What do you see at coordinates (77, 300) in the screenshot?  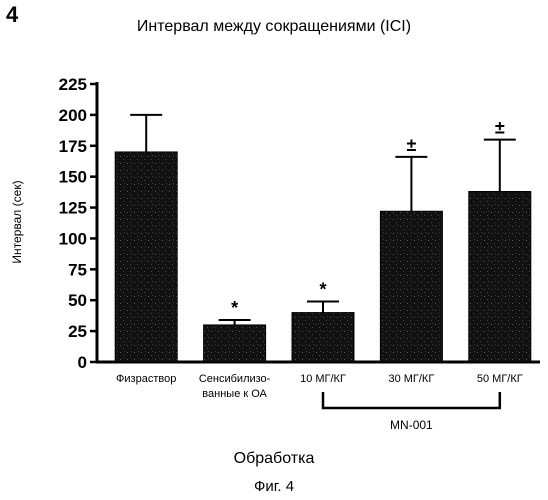 I see `y-tick-label: 50` at bounding box center [77, 300].